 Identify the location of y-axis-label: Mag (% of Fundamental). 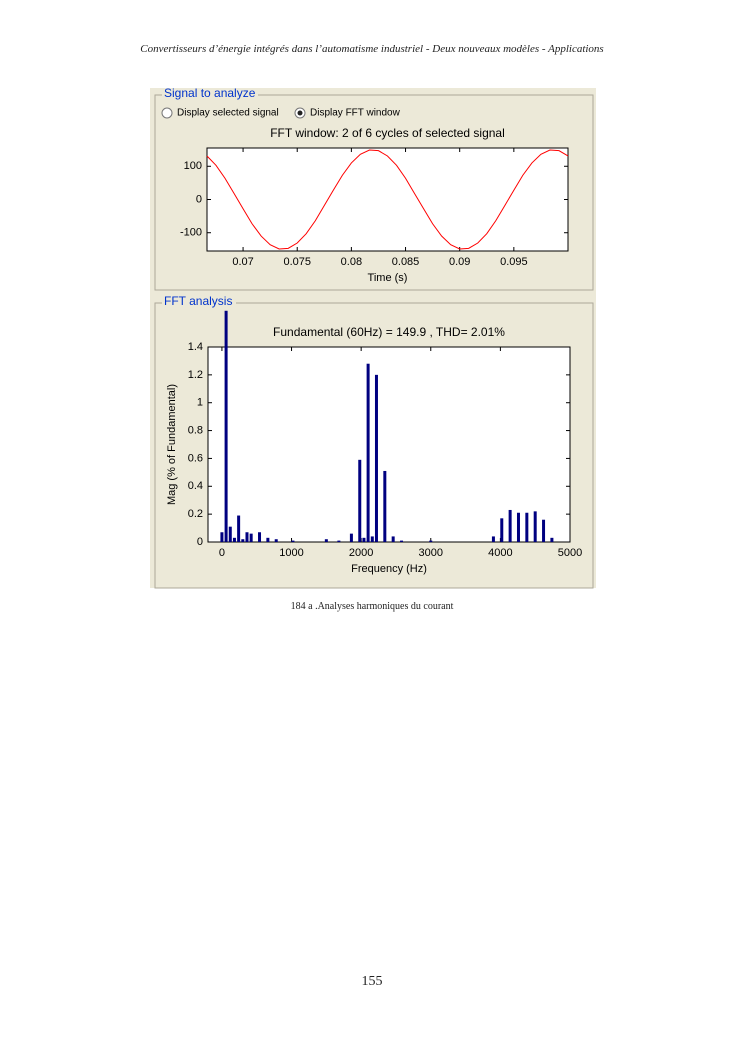
(172, 444).